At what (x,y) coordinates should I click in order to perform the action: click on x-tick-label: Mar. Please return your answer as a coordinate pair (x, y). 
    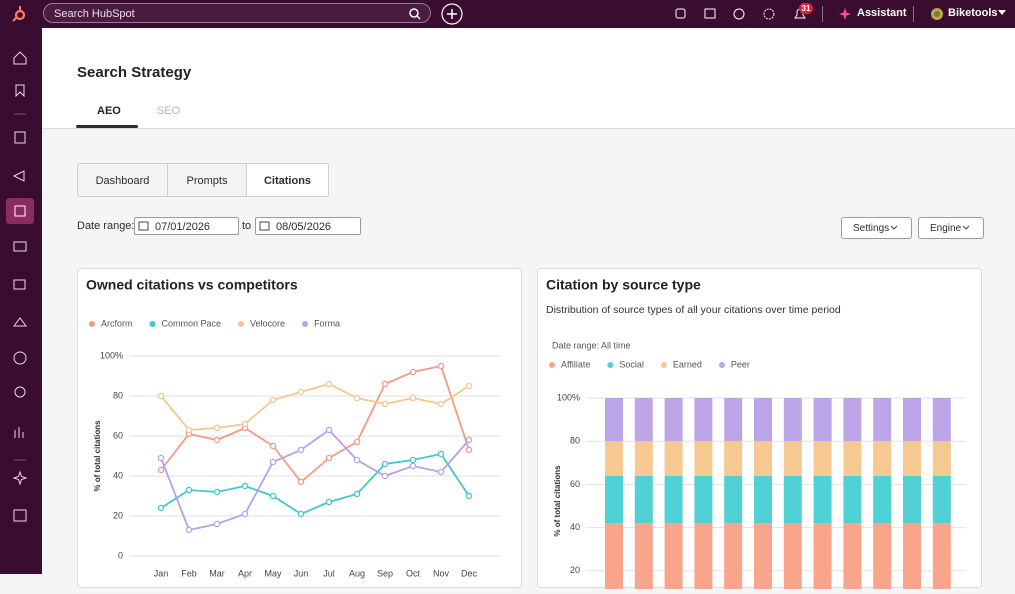
    Looking at the image, I should click on (217, 573).